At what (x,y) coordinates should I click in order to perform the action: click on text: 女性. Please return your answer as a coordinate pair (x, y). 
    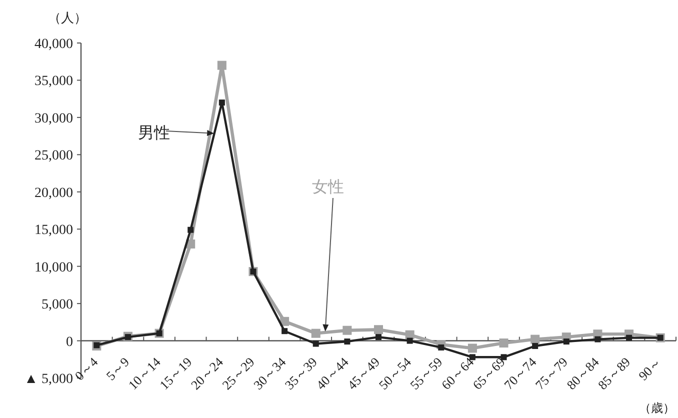
    Looking at the image, I should click on (328, 186).